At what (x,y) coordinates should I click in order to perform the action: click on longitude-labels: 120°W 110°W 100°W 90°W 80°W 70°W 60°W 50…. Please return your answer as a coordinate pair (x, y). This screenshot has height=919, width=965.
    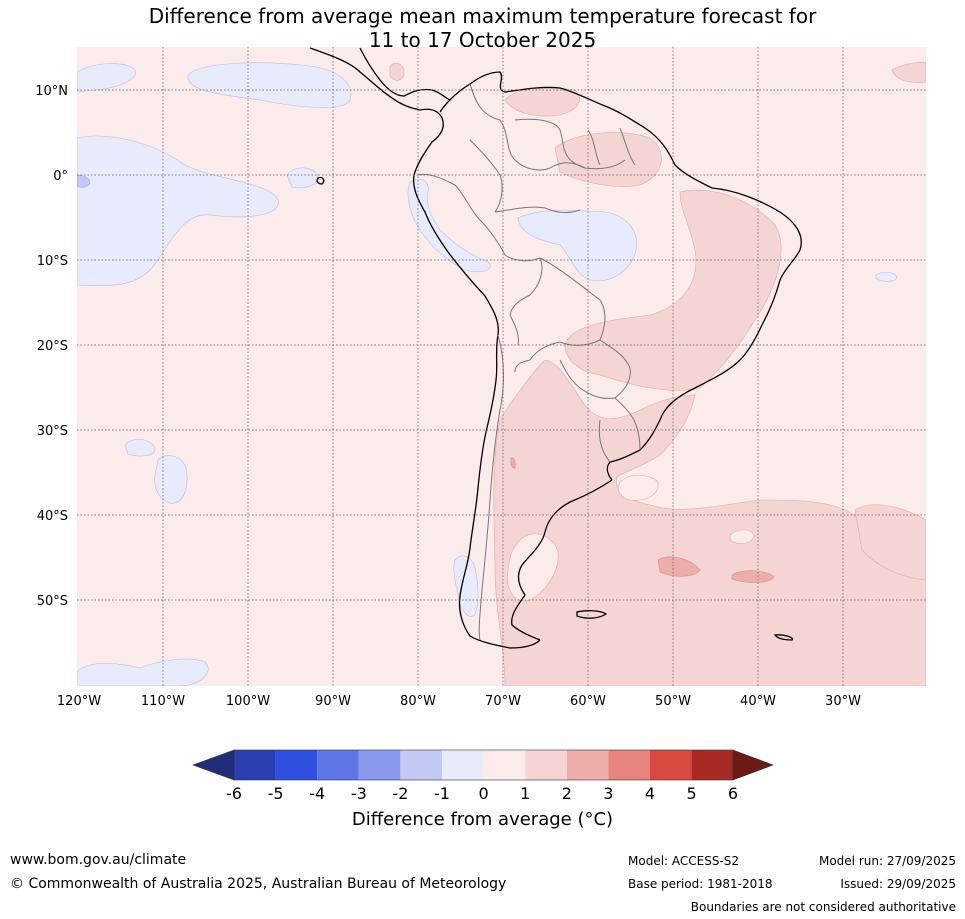
    Looking at the image, I should click on (459, 701).